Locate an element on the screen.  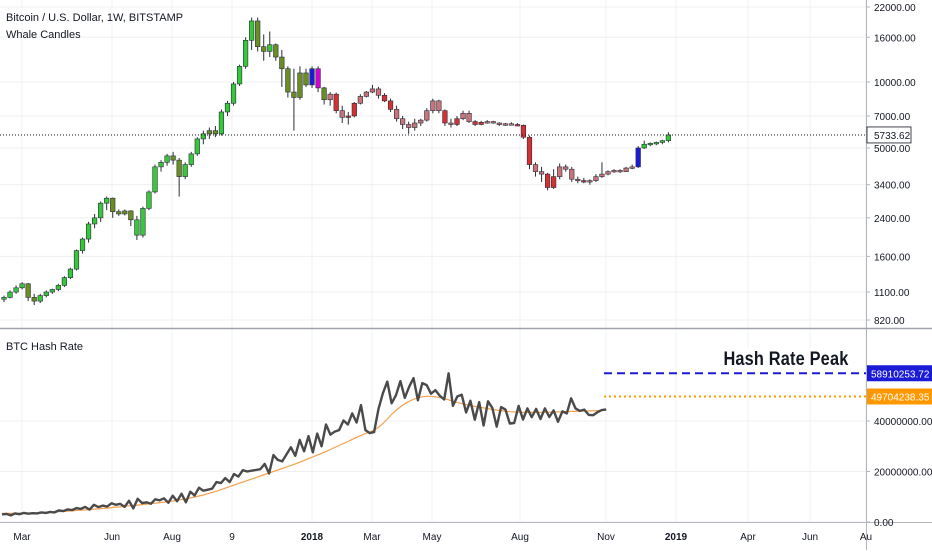
peak-value-label: 58910253.72 is located at coordinates (900, 374).